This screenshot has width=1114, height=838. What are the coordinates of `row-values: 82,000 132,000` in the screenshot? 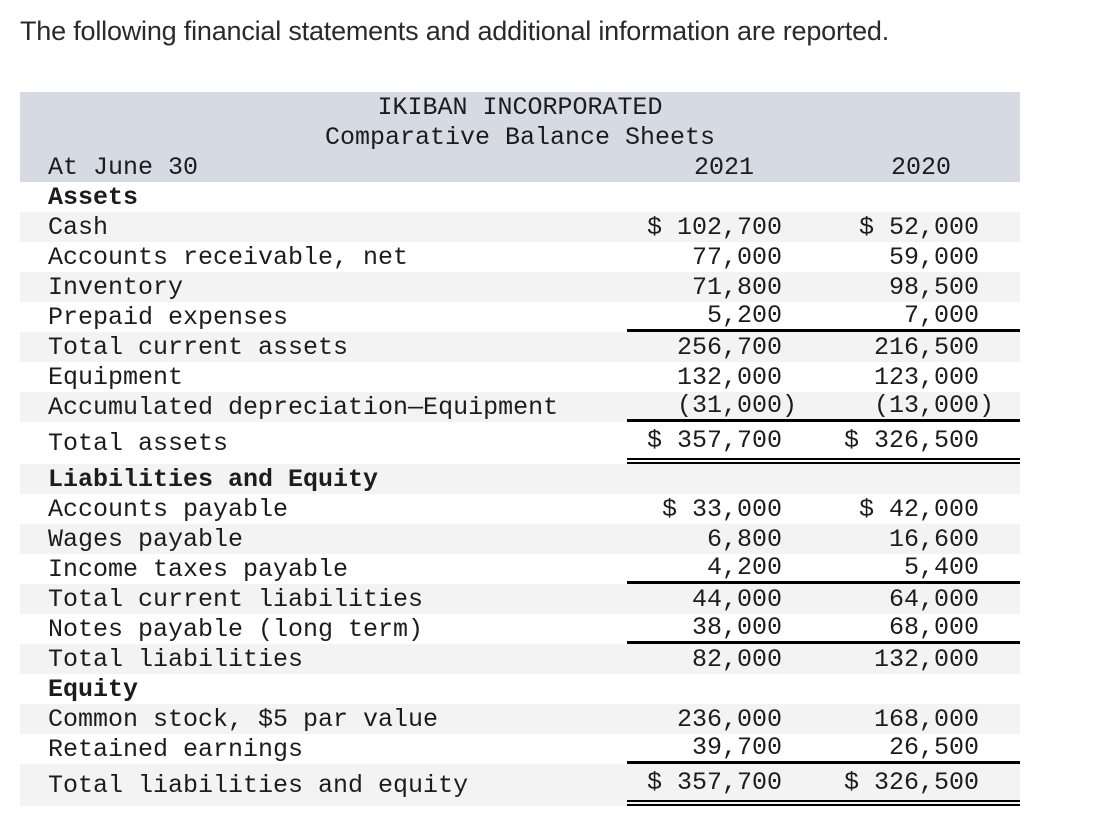 It's located at (823, 659).